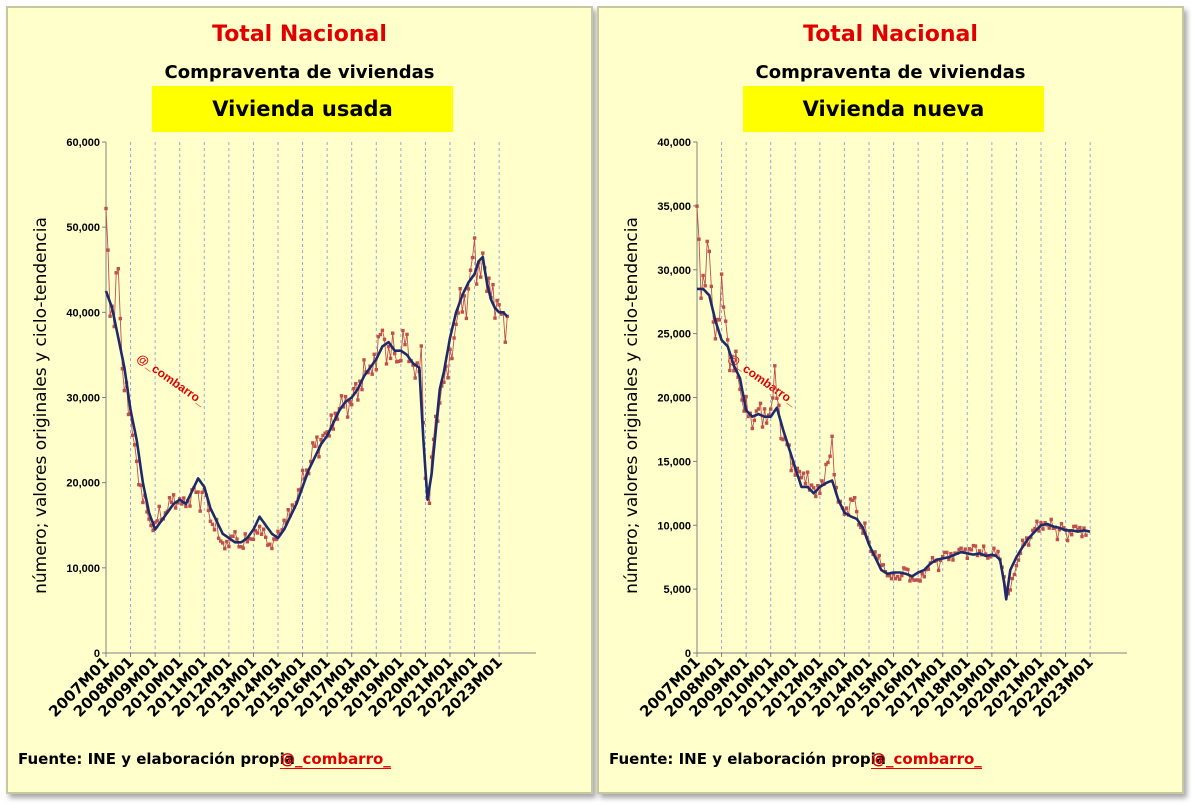 The width and height of the screenshot is (1200, 806). What do you see at coordinates (890, 34) in the screenshot?
I see `panel-title: Total Nacional` at bounding box center [890, 34].